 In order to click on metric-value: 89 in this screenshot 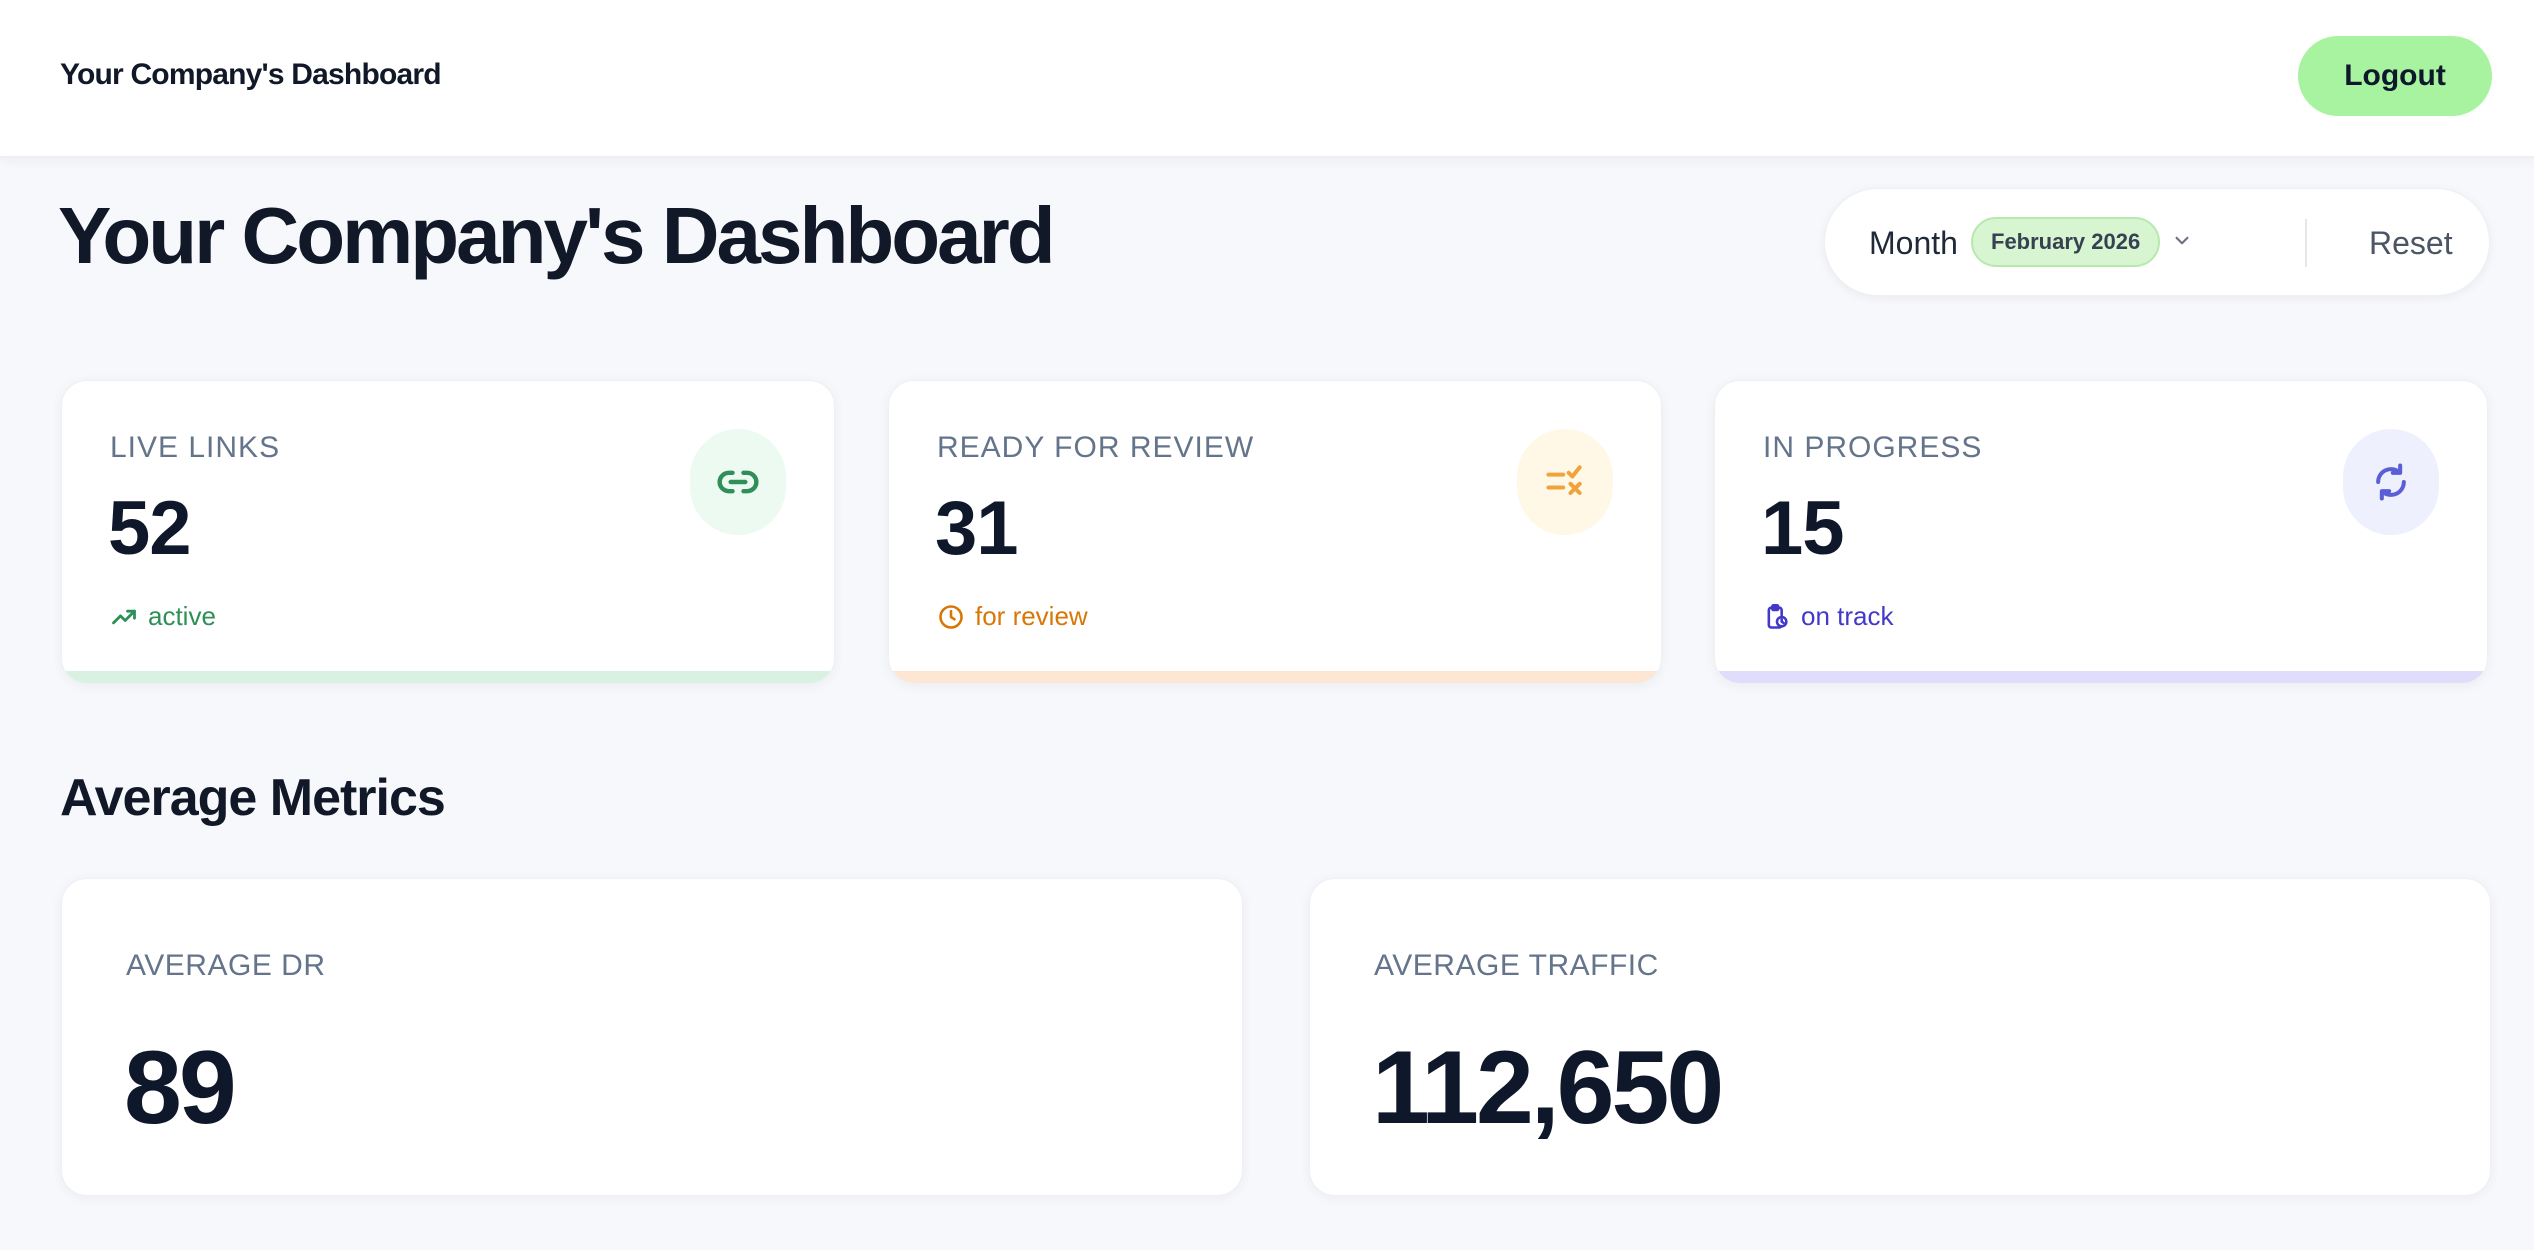, I will do `click(180, 1088)`.